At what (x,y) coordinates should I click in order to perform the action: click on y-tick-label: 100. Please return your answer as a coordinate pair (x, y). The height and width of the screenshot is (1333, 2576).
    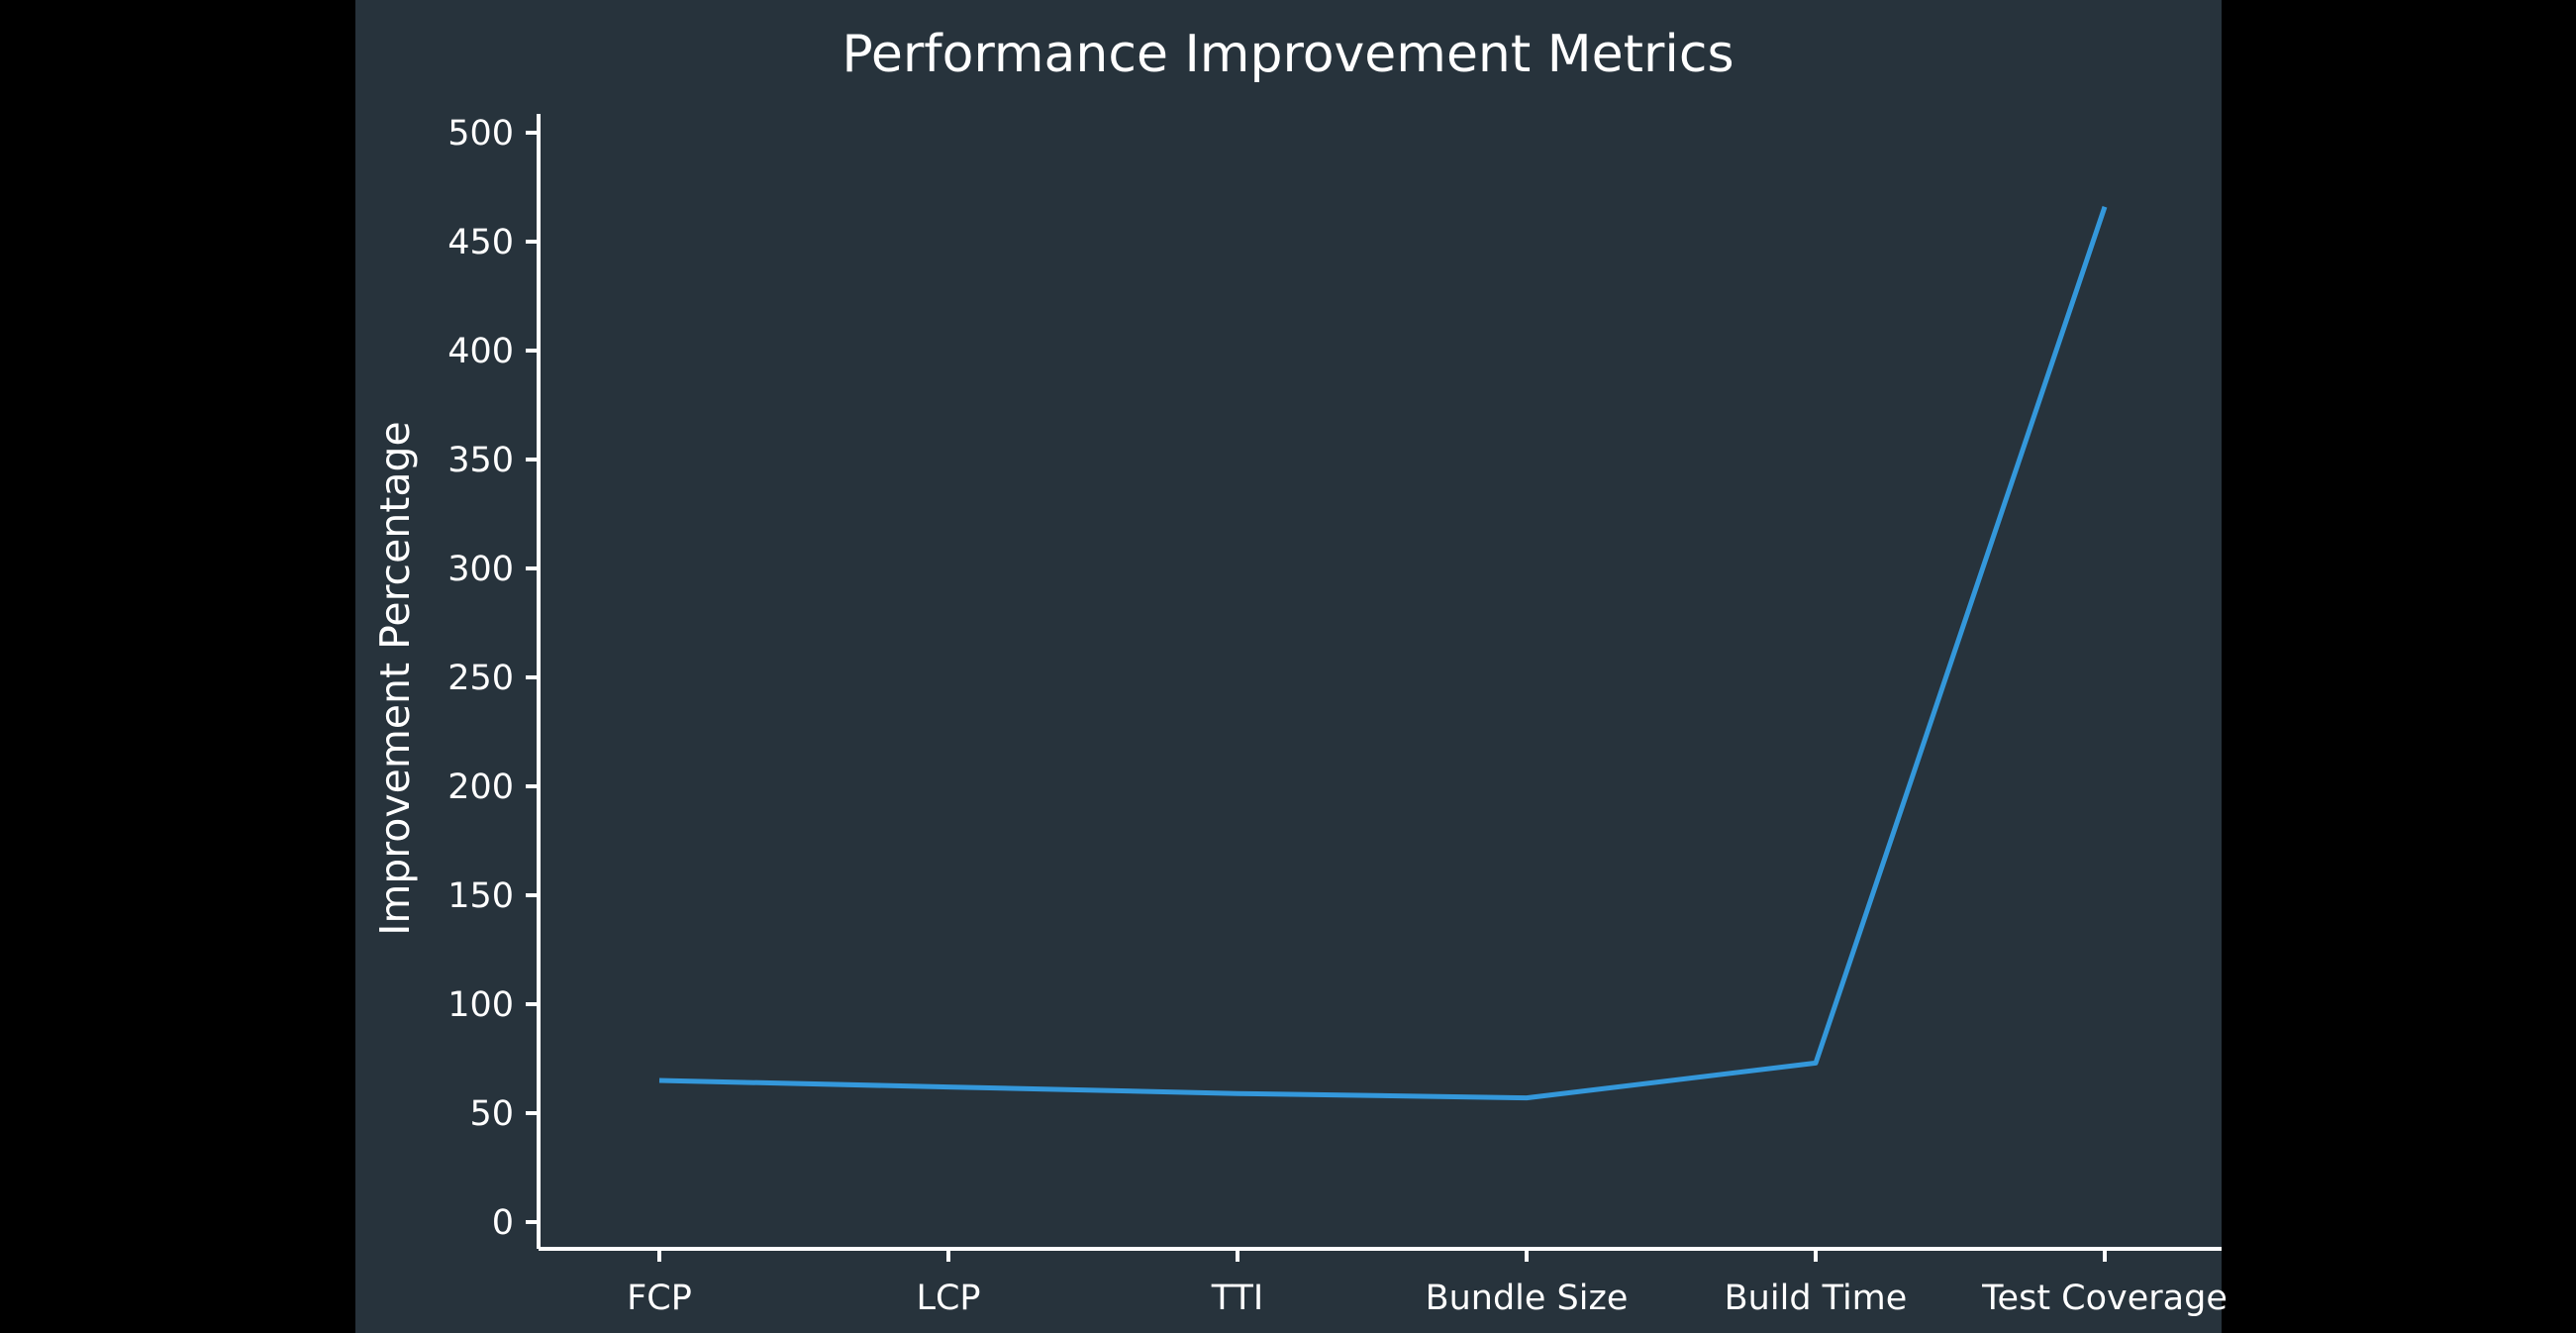
    Looking at the image, I should click on (481, 1005).